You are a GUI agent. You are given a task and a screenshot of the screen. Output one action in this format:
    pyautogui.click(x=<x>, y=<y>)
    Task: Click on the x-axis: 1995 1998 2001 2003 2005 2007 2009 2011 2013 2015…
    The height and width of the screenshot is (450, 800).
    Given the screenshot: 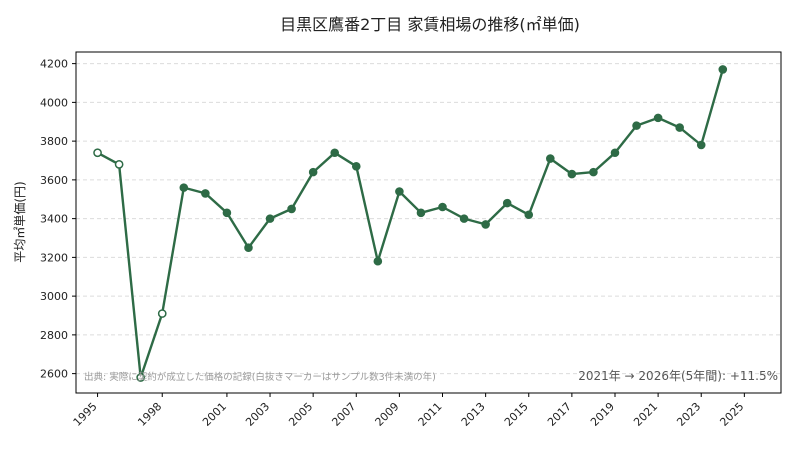 What is the action you would take?
    pyautogui.click(x=408, y=411)
    